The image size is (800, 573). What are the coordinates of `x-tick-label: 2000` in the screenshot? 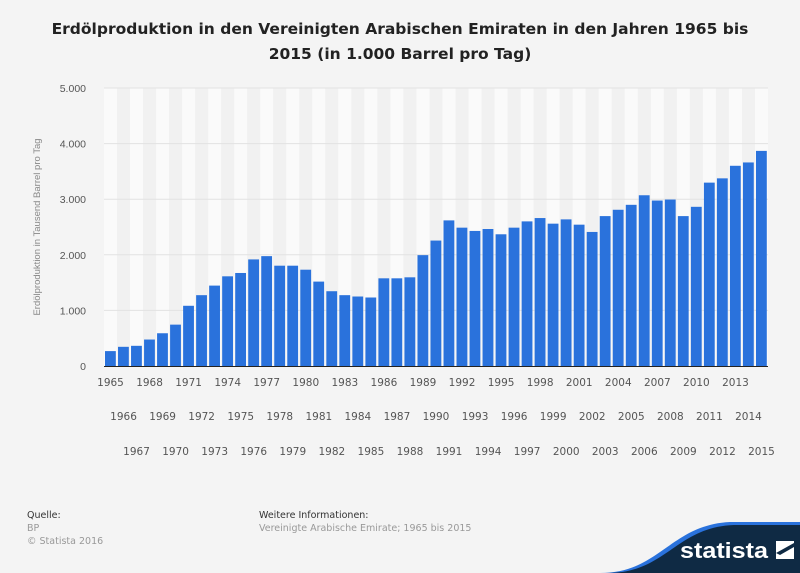 It's located at (566, 452).